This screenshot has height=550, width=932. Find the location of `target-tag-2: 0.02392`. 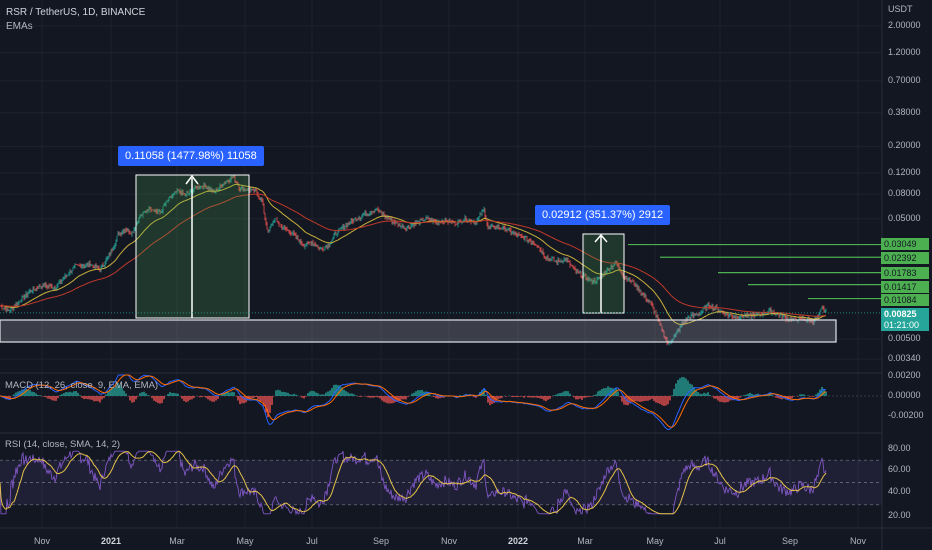

target-tag-2: 0.02392 is located at coordinates (905, 258).